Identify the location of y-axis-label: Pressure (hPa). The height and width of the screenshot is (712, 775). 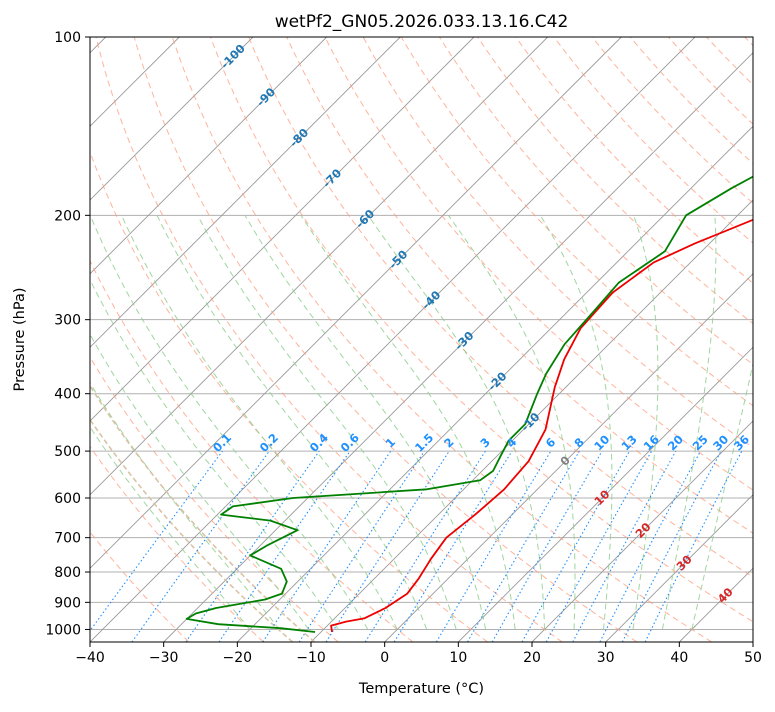
(20, 339).